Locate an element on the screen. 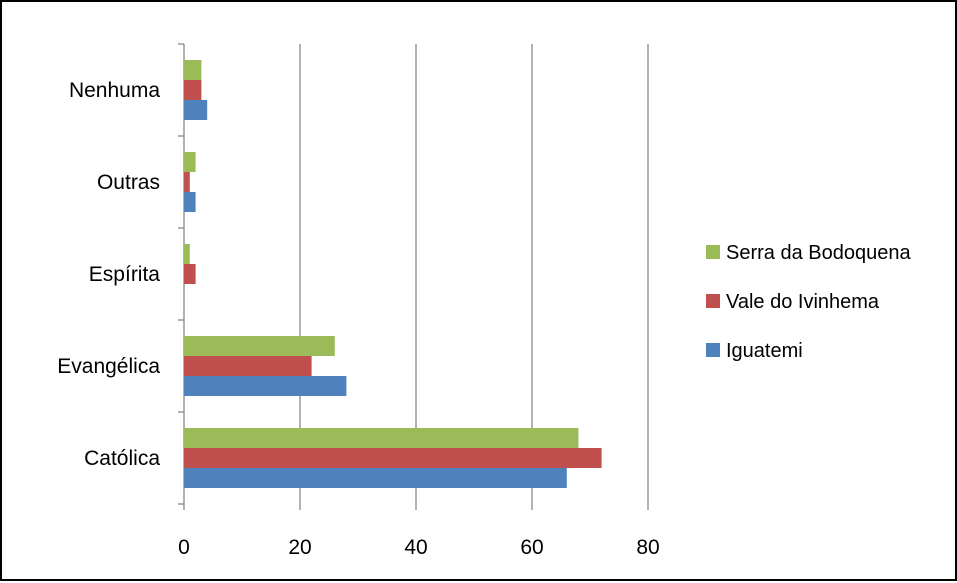  x-tick-label: 60 is located at coordinates (531, 547).